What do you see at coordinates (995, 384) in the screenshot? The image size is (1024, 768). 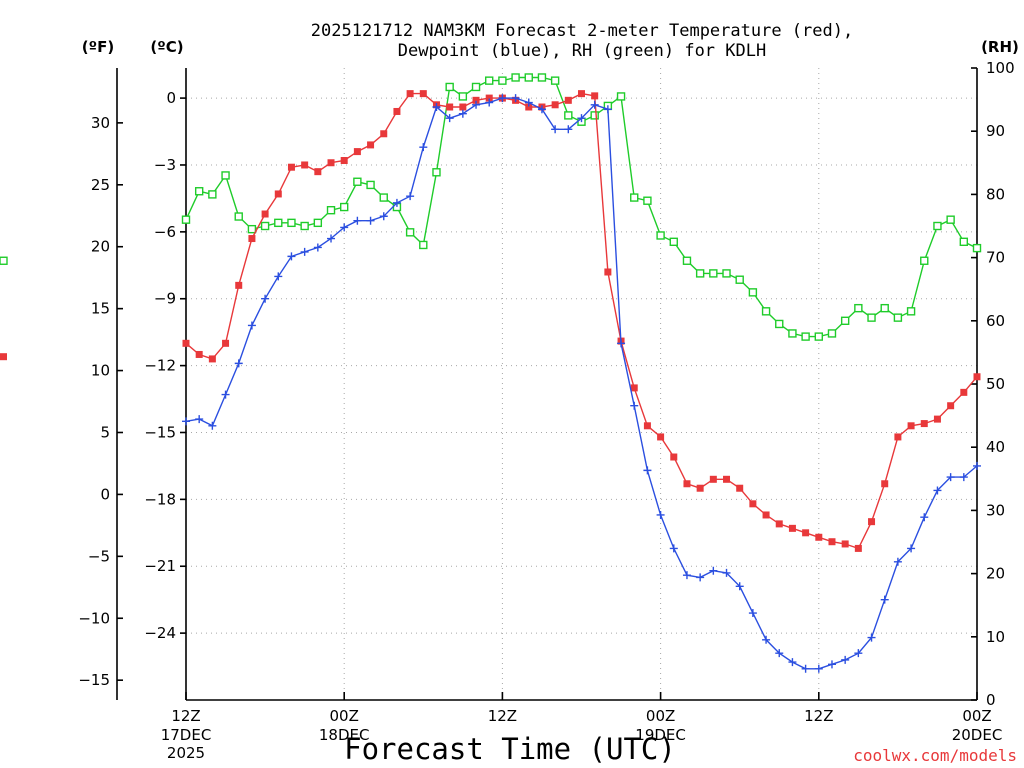 I see `rh-tick-label: 50` at bounding box center [995, 384].